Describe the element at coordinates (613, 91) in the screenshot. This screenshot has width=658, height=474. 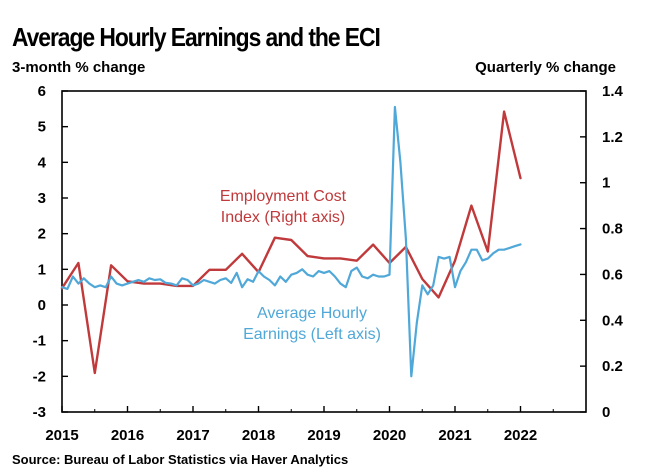
I see `right-tick-label: 1.4` at that location.